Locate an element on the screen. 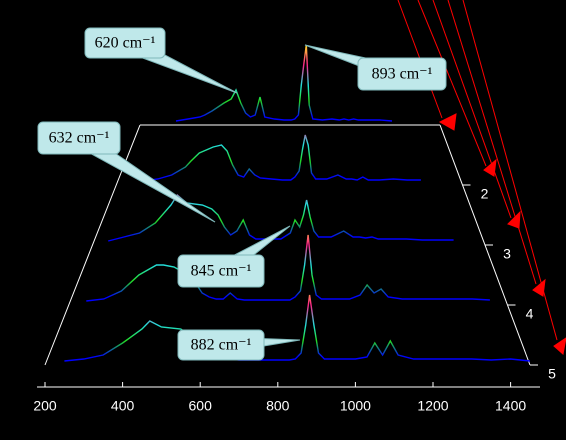  x-tick-label: 800 is located at coordinates (278, 406).